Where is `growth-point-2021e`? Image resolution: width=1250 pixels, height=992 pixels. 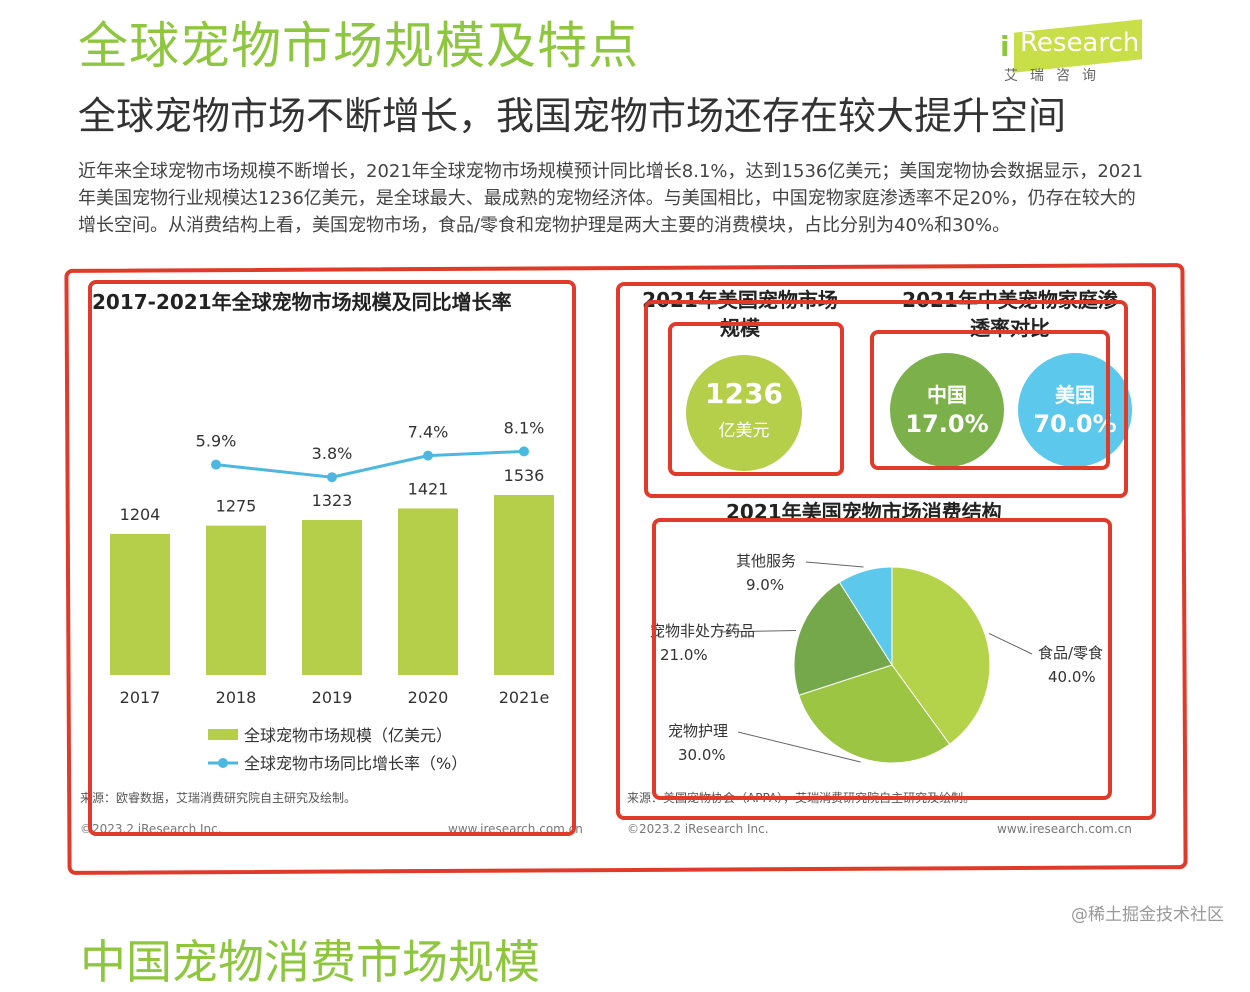
growth-point-2021e is located at coordinates (524, 451).